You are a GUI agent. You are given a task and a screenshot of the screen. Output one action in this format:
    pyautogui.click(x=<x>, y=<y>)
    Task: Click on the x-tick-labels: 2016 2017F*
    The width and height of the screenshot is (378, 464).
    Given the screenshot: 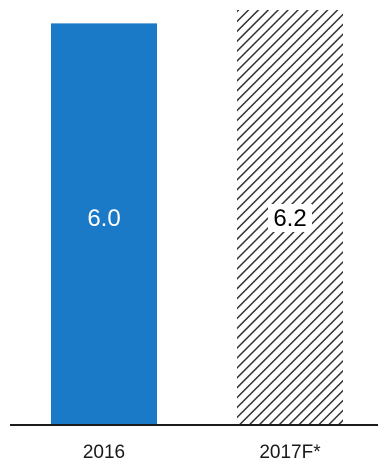 What is the action you would take?
    pyautogui.click(x=202, y=452)
    